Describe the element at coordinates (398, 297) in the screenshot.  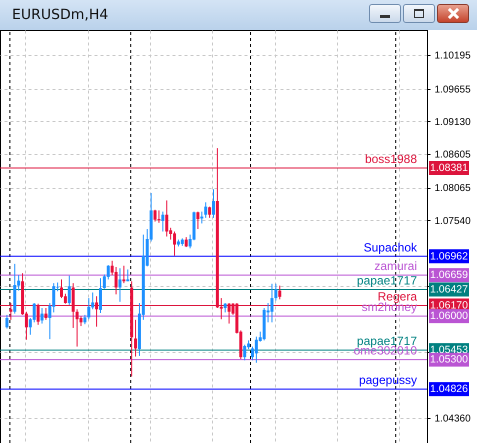
I see `ref-line-label: Regera` at that location.